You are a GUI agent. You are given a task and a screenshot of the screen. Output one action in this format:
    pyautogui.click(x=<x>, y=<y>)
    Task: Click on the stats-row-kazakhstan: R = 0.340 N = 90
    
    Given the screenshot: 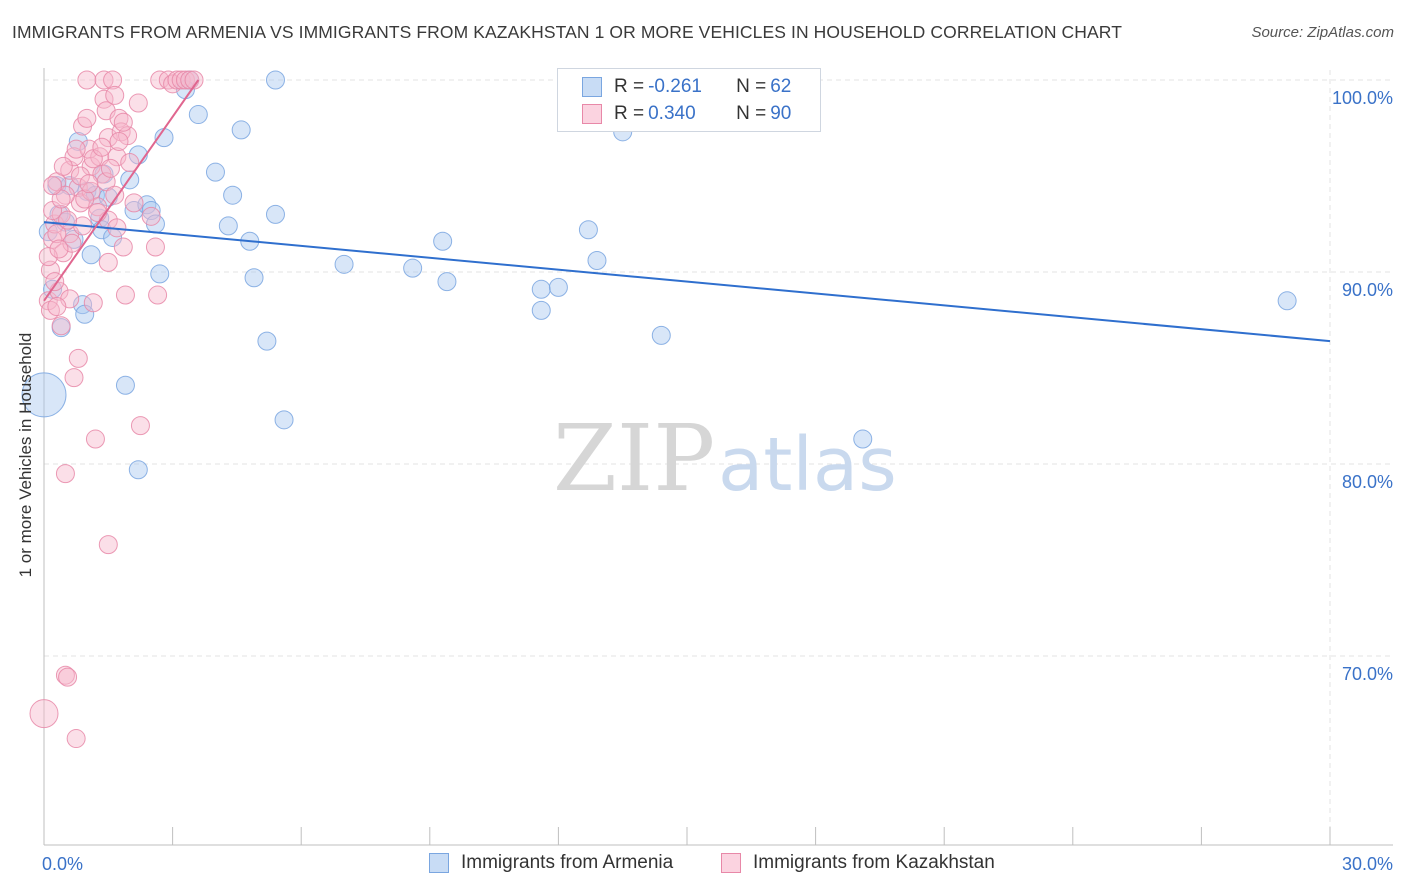 What is the action you would take?
    pyautogui.click(x=686, y=114)
    